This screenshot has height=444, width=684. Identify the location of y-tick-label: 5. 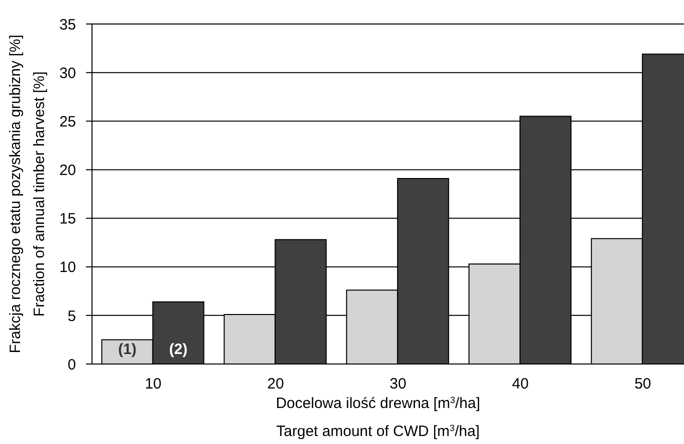
(72, 316).